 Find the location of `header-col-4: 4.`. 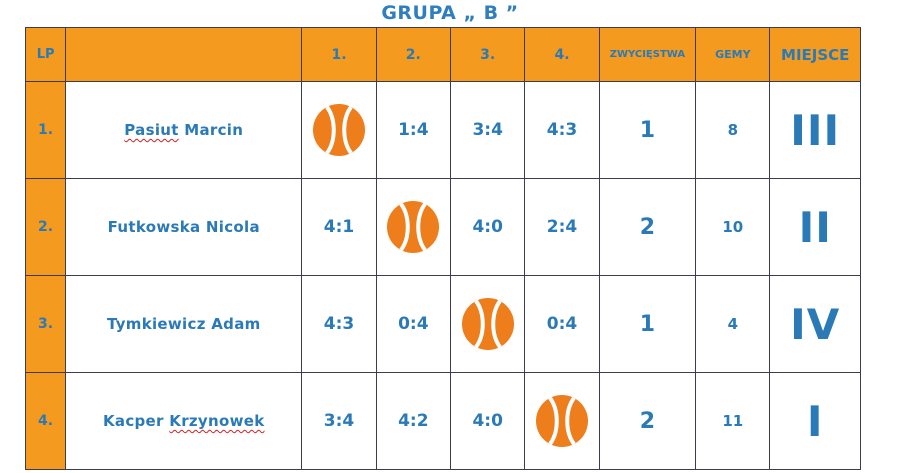

header-col-4: 4. is located at coordinates (562, 54).